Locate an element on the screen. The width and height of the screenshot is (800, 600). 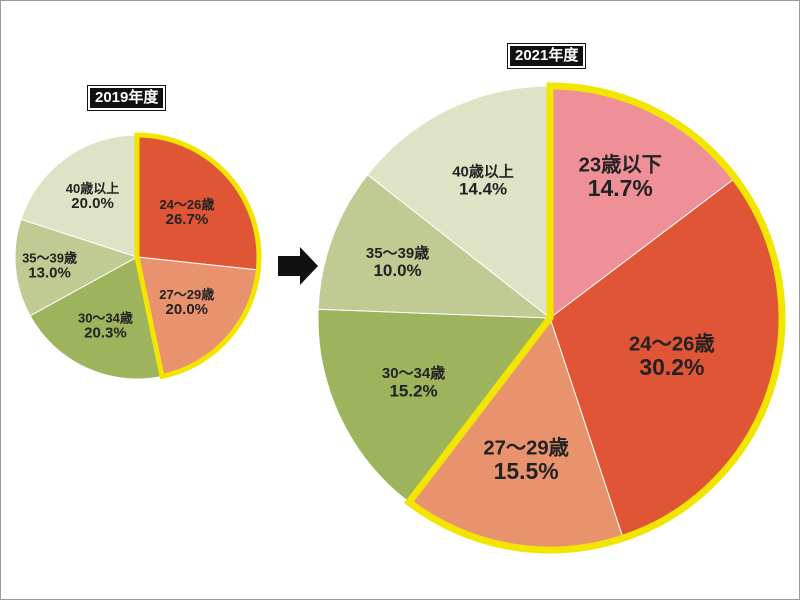
slice-value: 14.4% is located at coordinates (483, 188).